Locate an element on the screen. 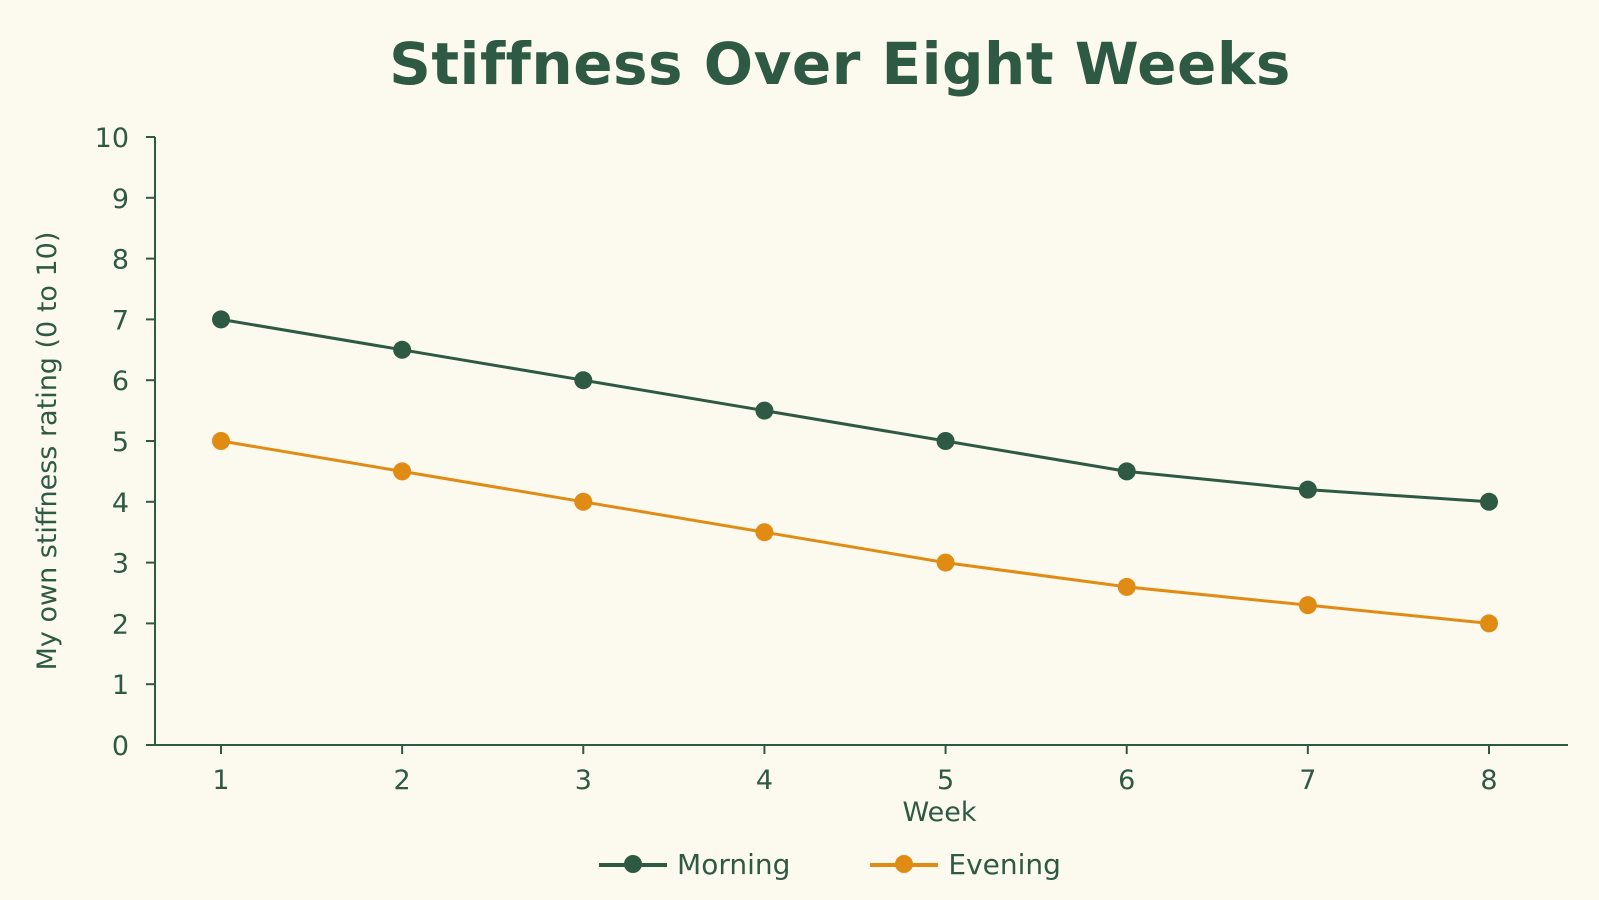 This screenshot has width=1599, height=900. x-tick-label: 1 is located at coordinates (220, 780).